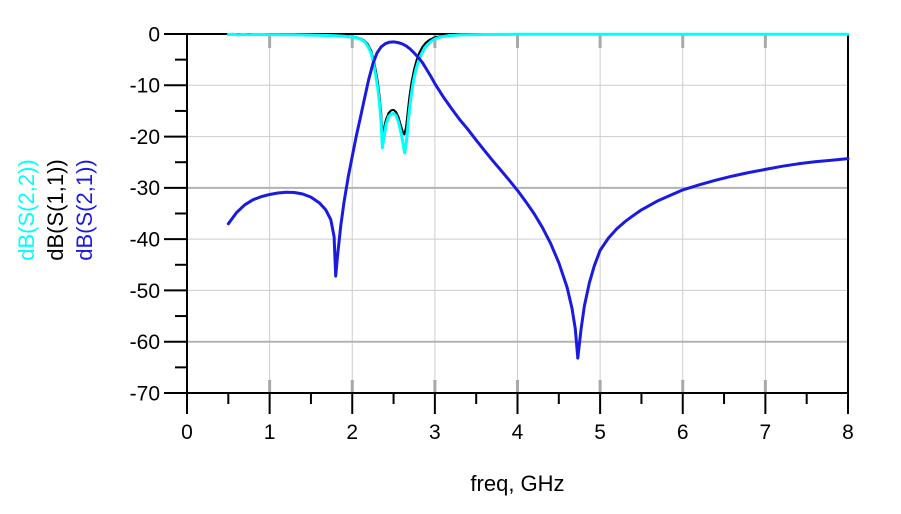 This screenshot has width=901, height=514. Describe the element at coordinates (435, 432) in the screenshot. I see `x-tick-label: 3` at that location.